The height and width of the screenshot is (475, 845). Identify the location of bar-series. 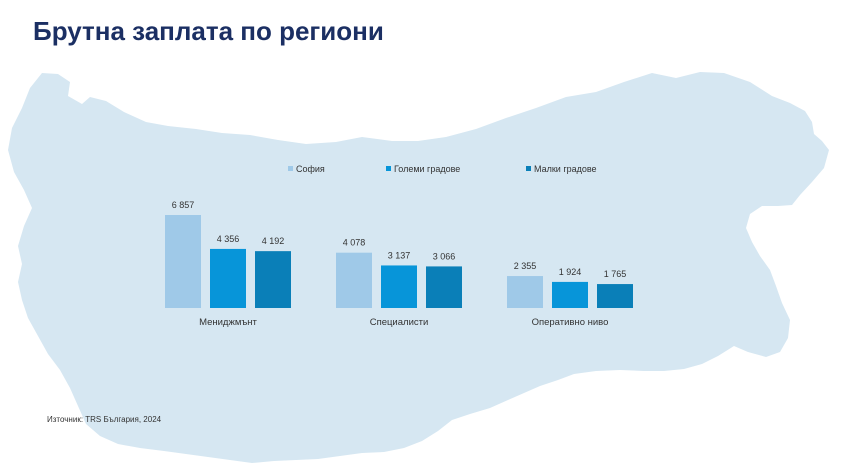
(399, 261).